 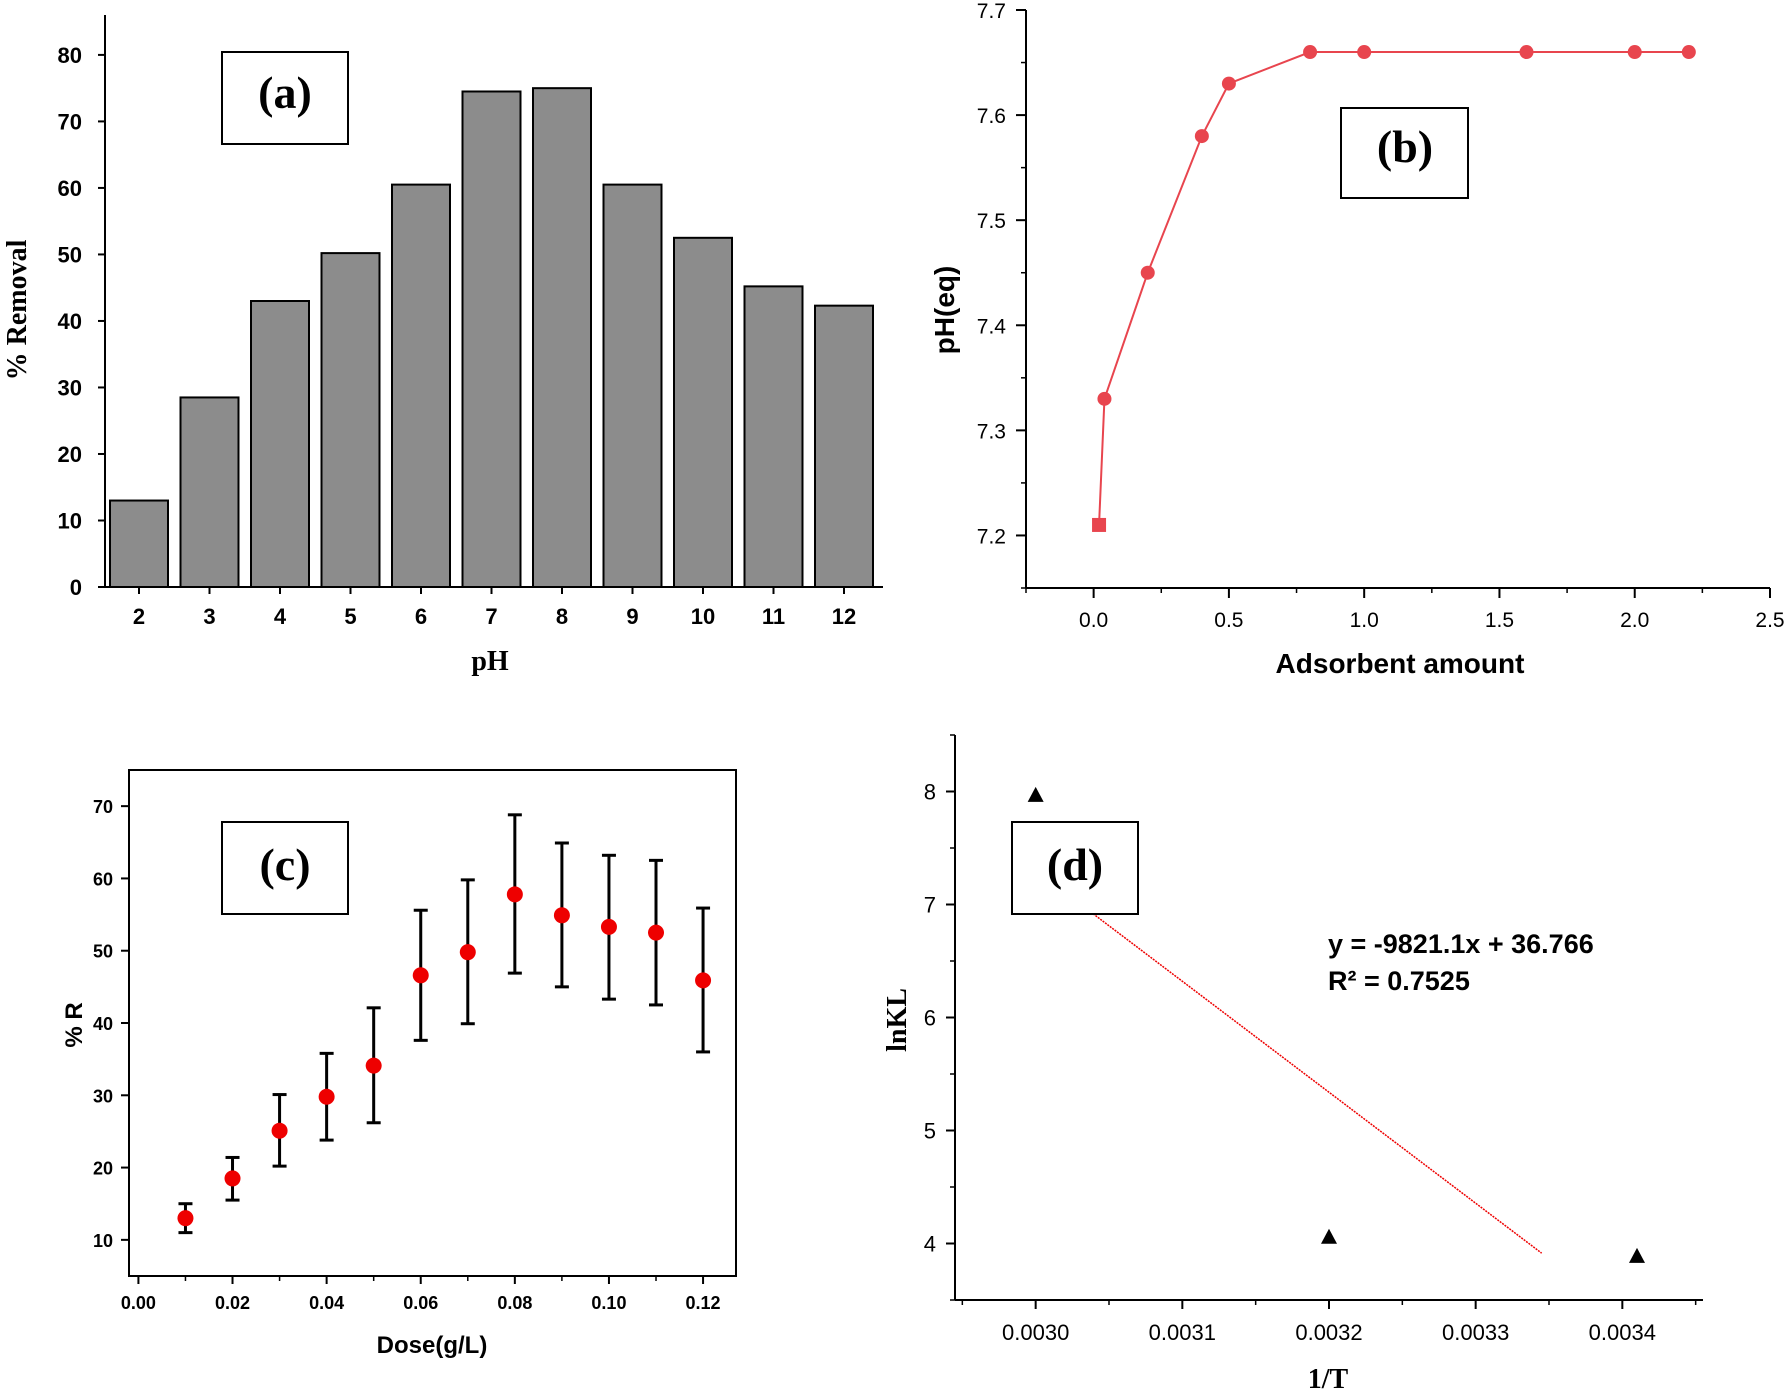 What do you see at coordinates (432, 1023) in the screenshot?
I see `panel-c-frame` at bounding box center [432, 1023].